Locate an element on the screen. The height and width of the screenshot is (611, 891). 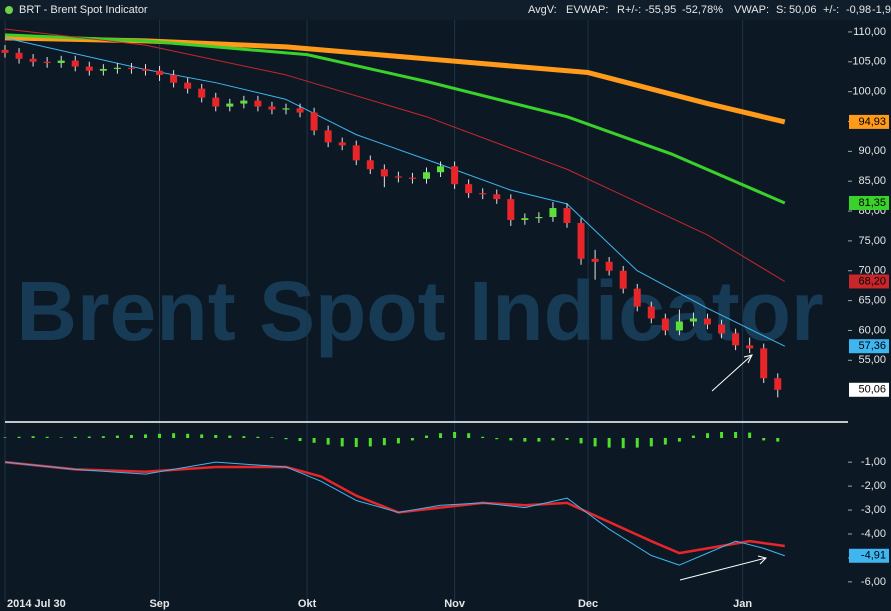
header-bar is located at coordinates (445, 10).